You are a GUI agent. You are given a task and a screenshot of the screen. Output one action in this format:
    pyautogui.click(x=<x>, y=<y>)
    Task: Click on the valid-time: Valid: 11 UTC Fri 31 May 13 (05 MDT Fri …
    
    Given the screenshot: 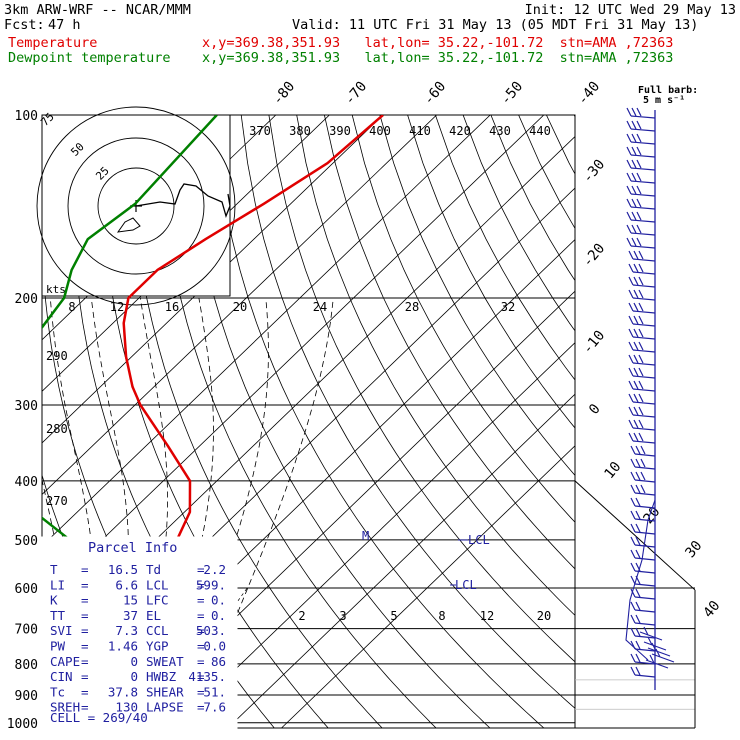 What is the action you would take?
    pyautogui.click(x=495, y=25)
    